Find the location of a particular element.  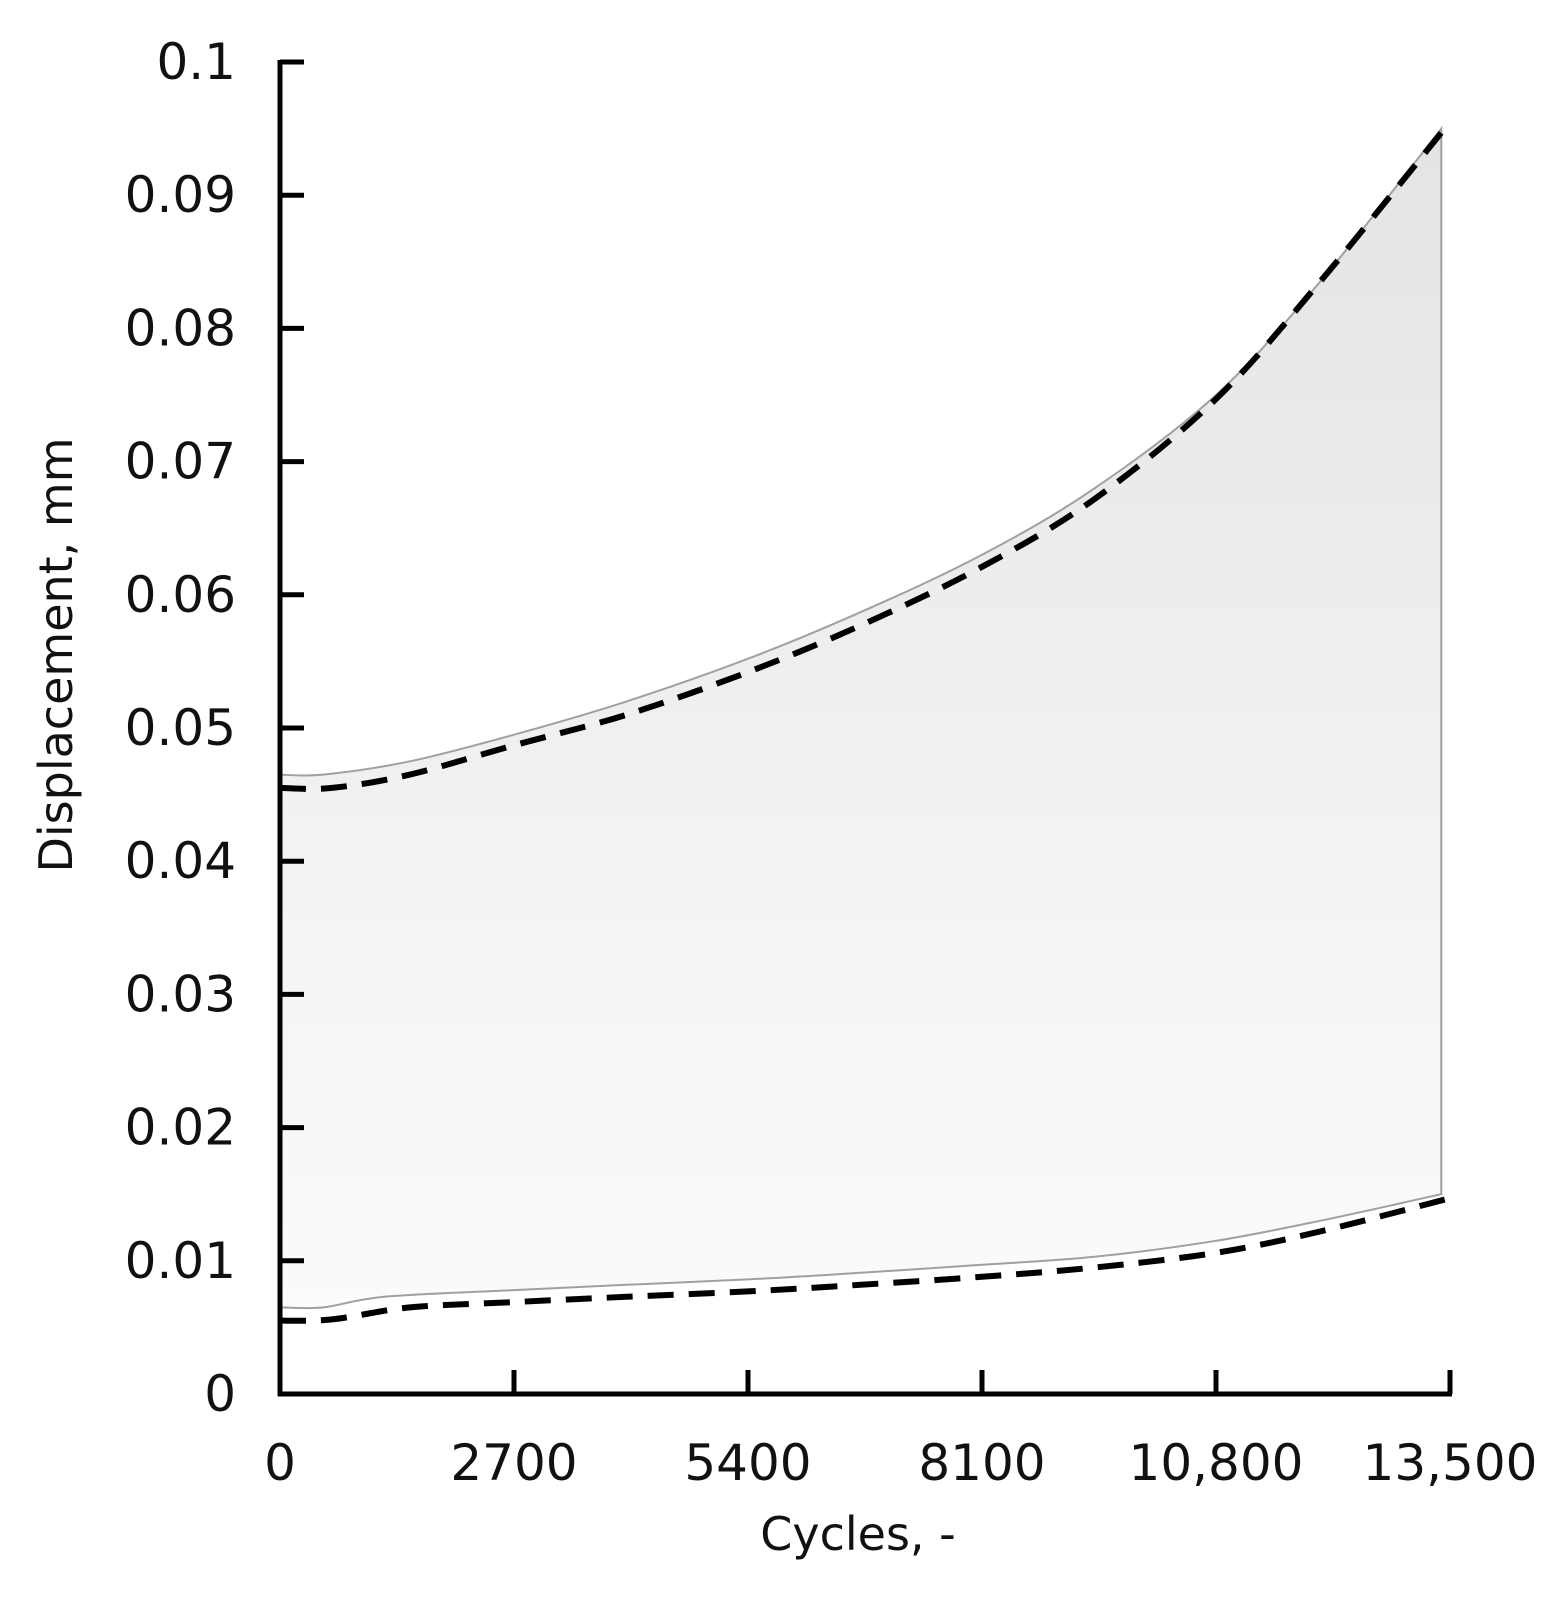

y-axis-title: Displacement, mm is located at coordinates (56, 654).